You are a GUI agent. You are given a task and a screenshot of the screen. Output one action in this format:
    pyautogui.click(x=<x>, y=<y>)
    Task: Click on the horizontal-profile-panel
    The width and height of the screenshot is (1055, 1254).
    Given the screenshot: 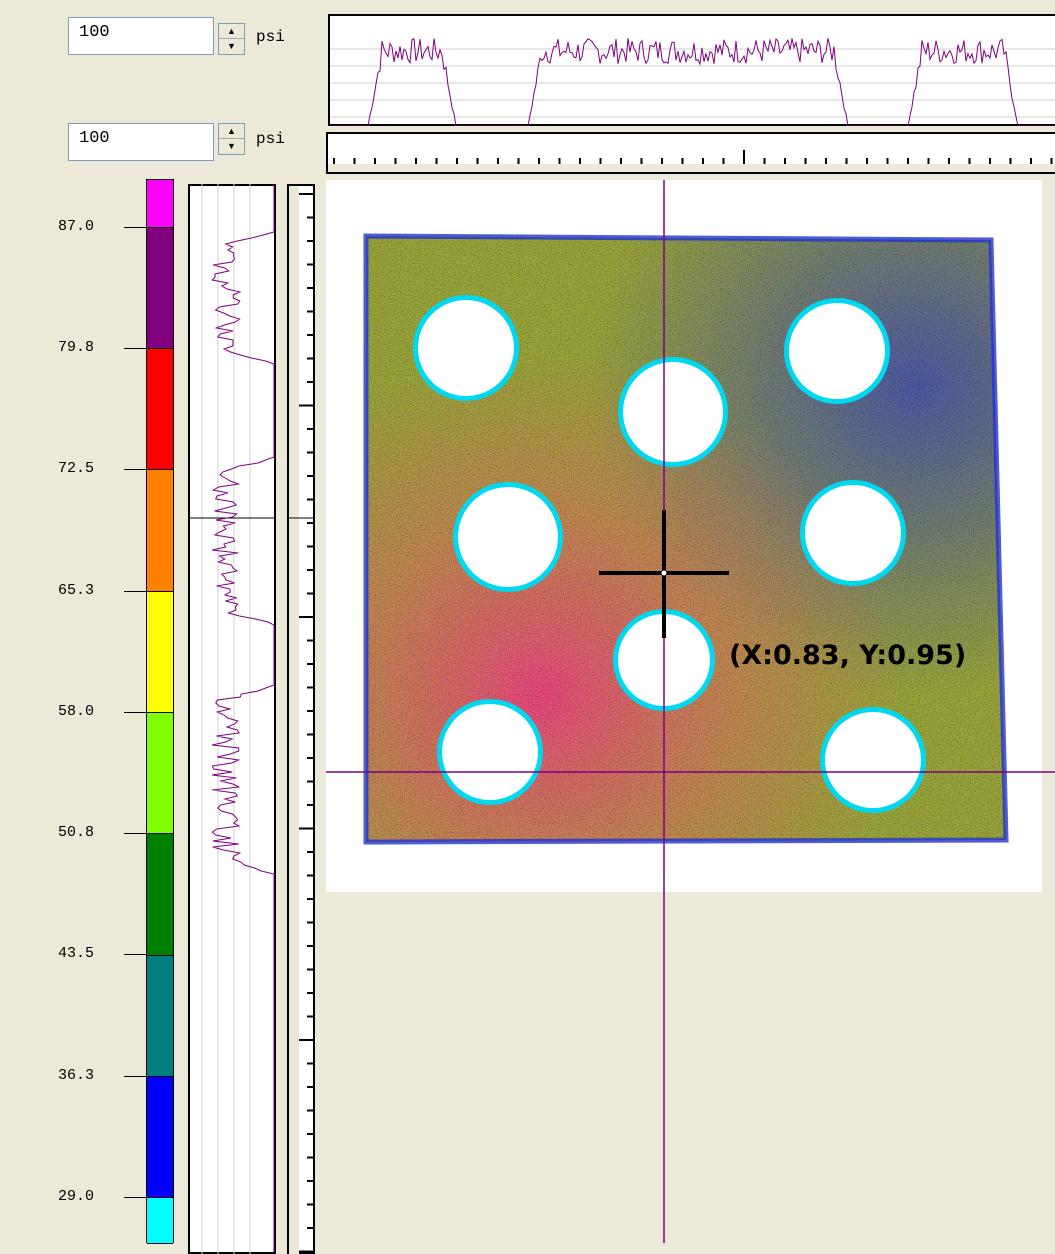 What is the action you would take?
    pyautogui.click(x=691, y=70)
    